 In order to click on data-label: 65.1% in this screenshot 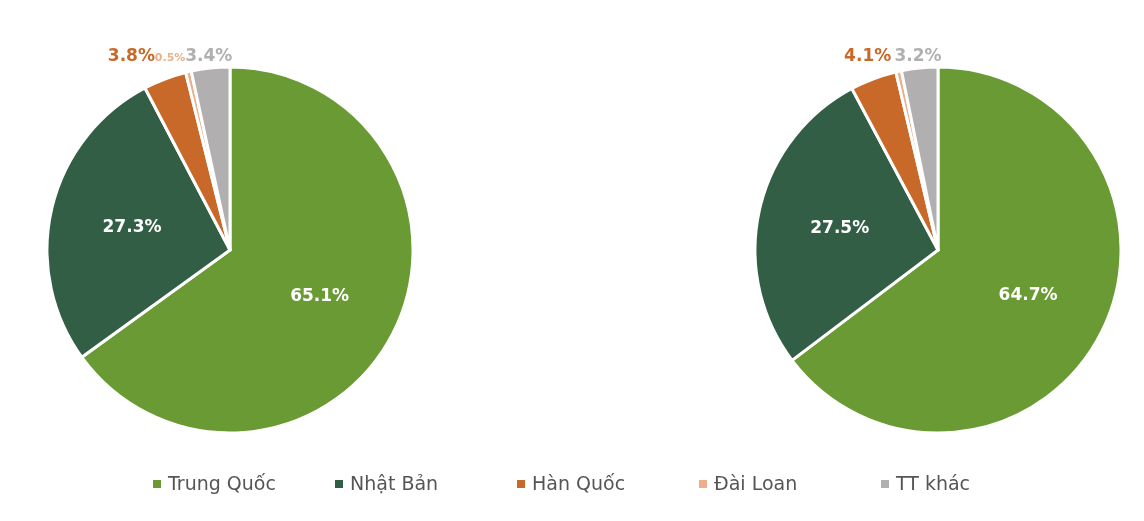, I will do `click(320, 294)`.